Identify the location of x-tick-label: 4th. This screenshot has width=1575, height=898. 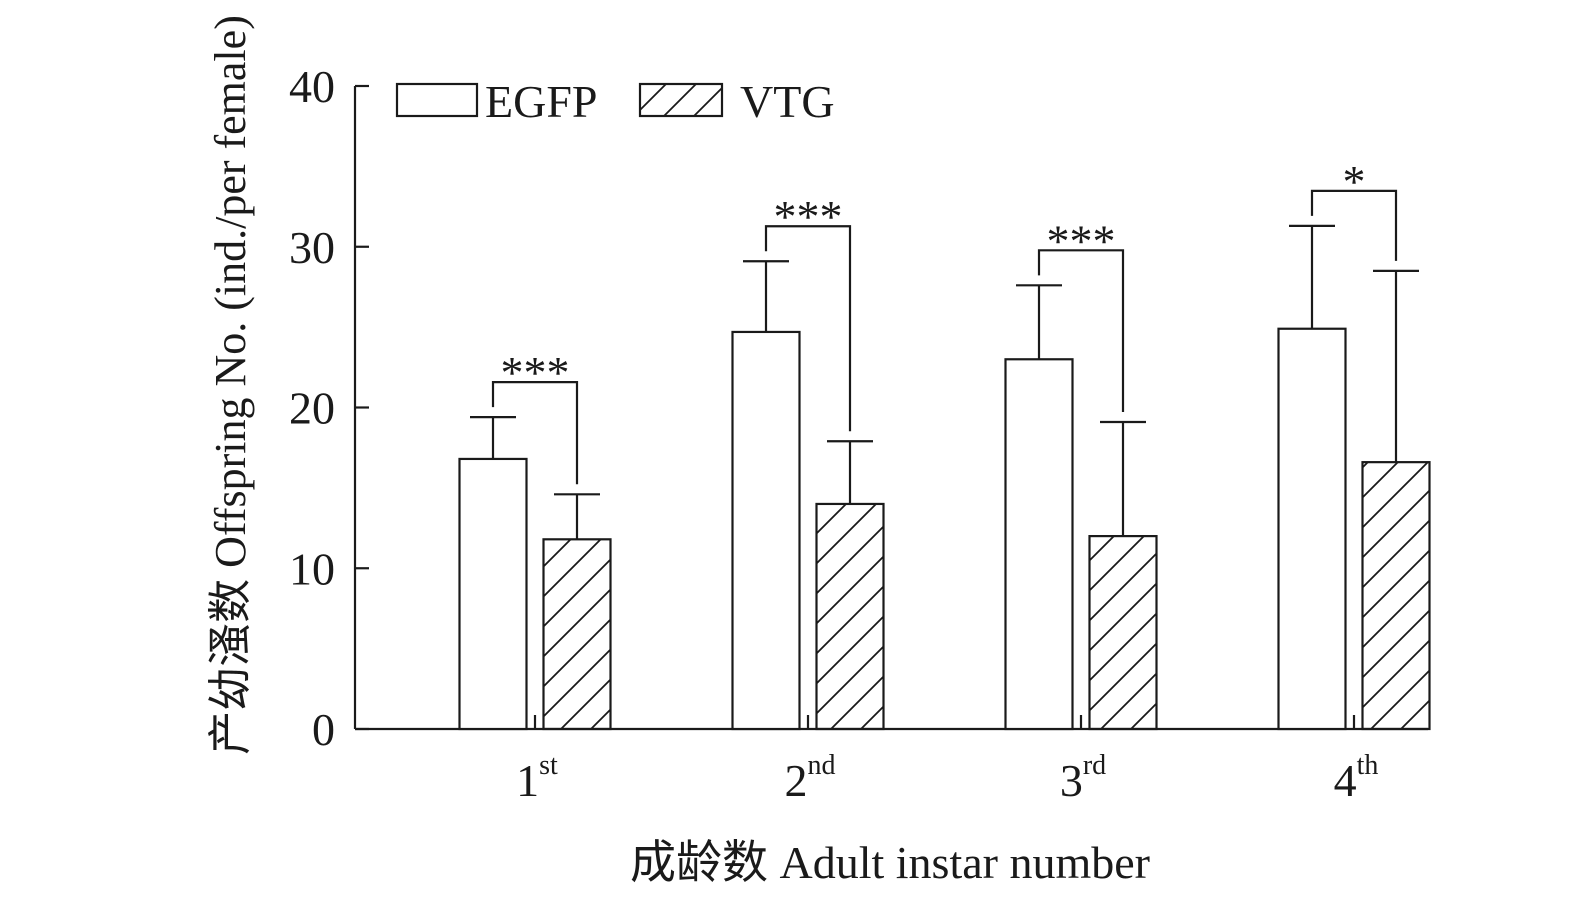
(1356, 778).